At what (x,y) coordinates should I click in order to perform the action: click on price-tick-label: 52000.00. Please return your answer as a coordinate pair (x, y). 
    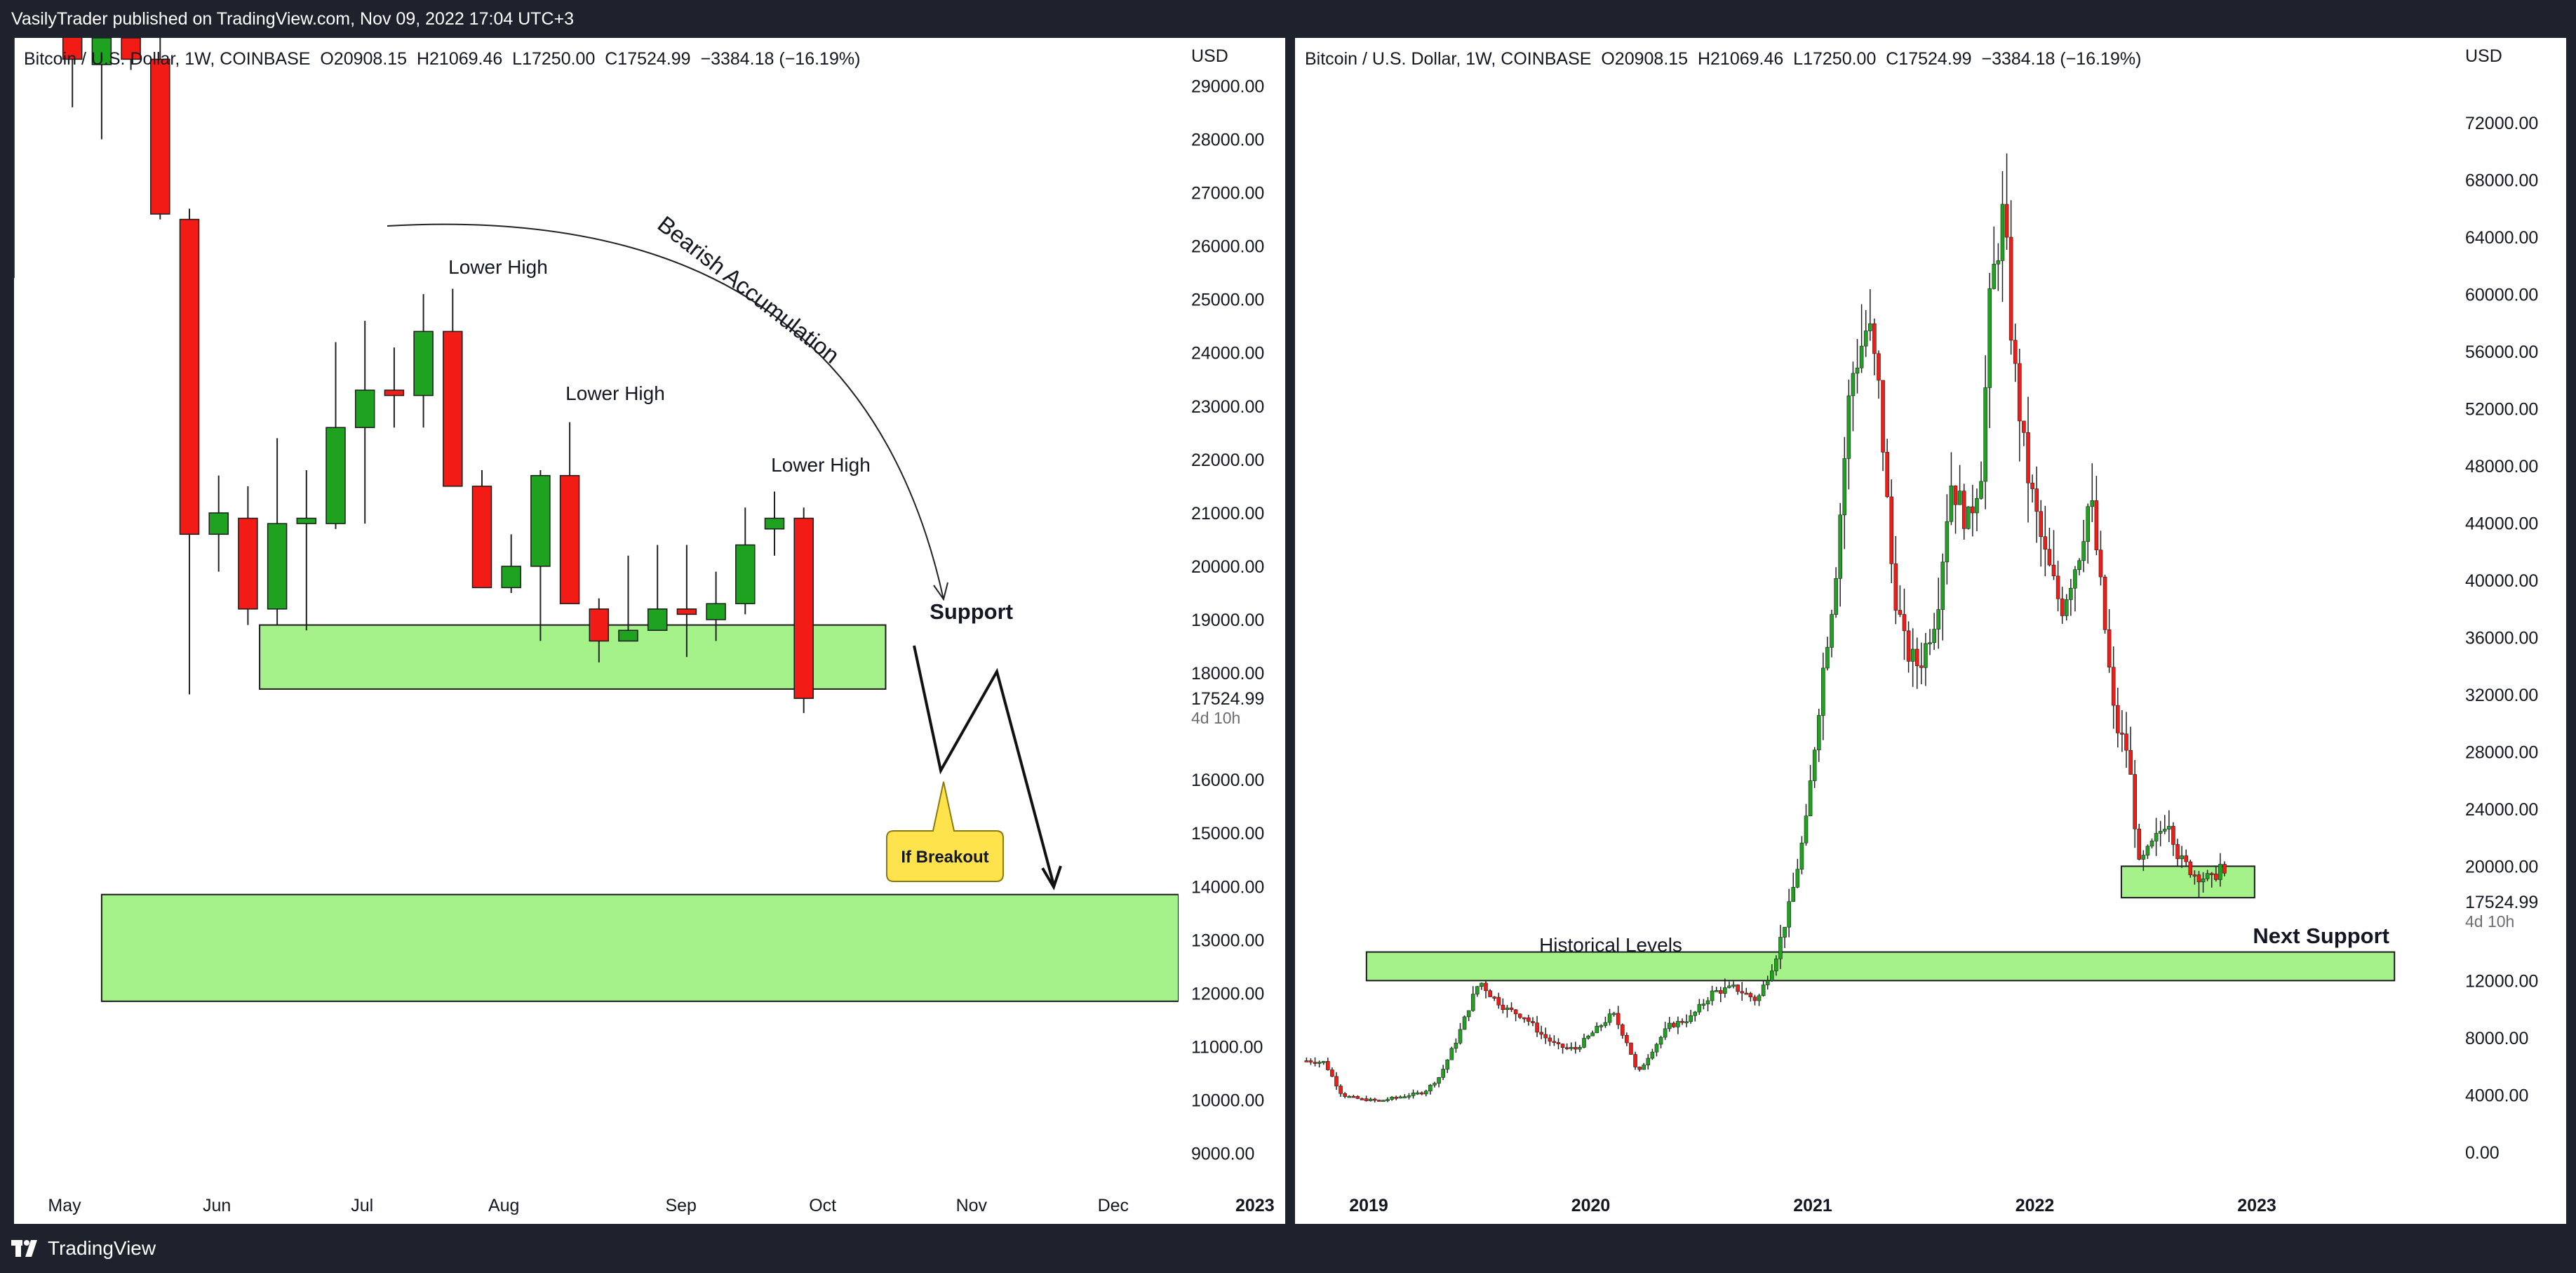
    Looking at the image, I should click on (2501, 410).